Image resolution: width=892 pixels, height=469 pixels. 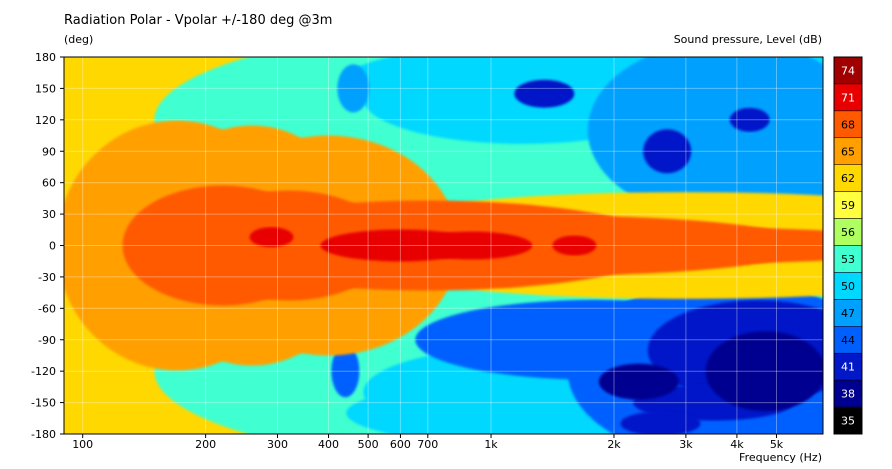 What do you see at coordinates (82, 444) in the screenshot?
I see `x-tick-label: 100` at bounding box center [82, 444].